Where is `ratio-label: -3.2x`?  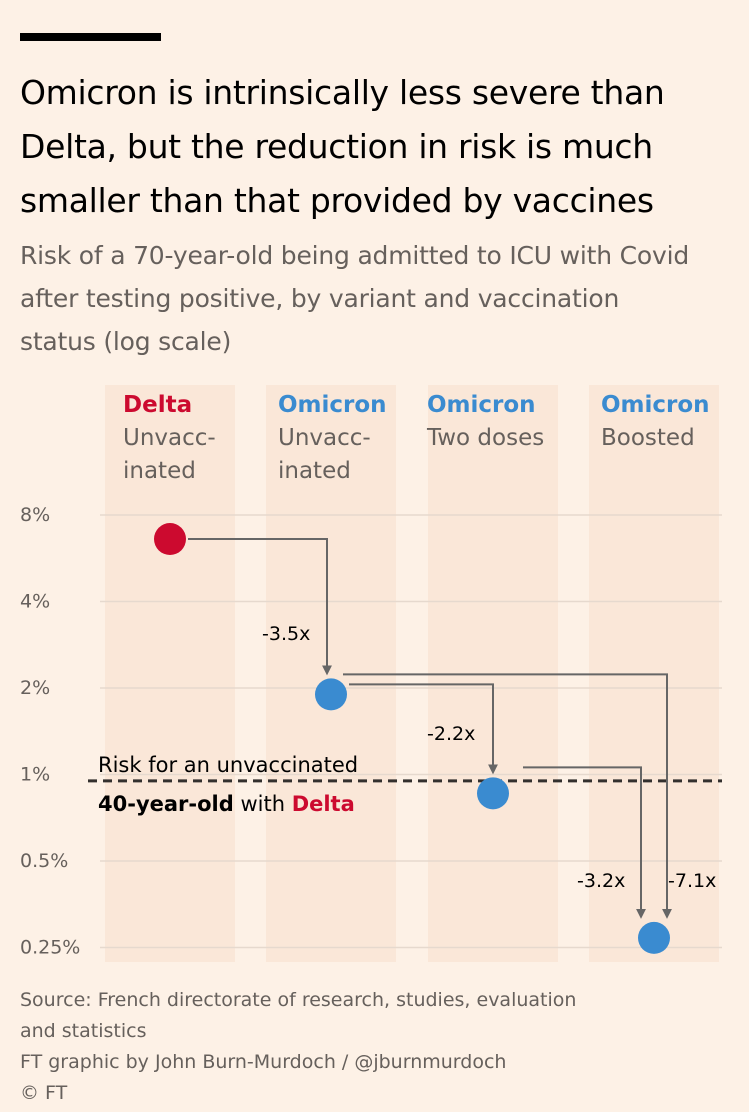
ratio-label: -3.2x is located at coordinates (601, 881).